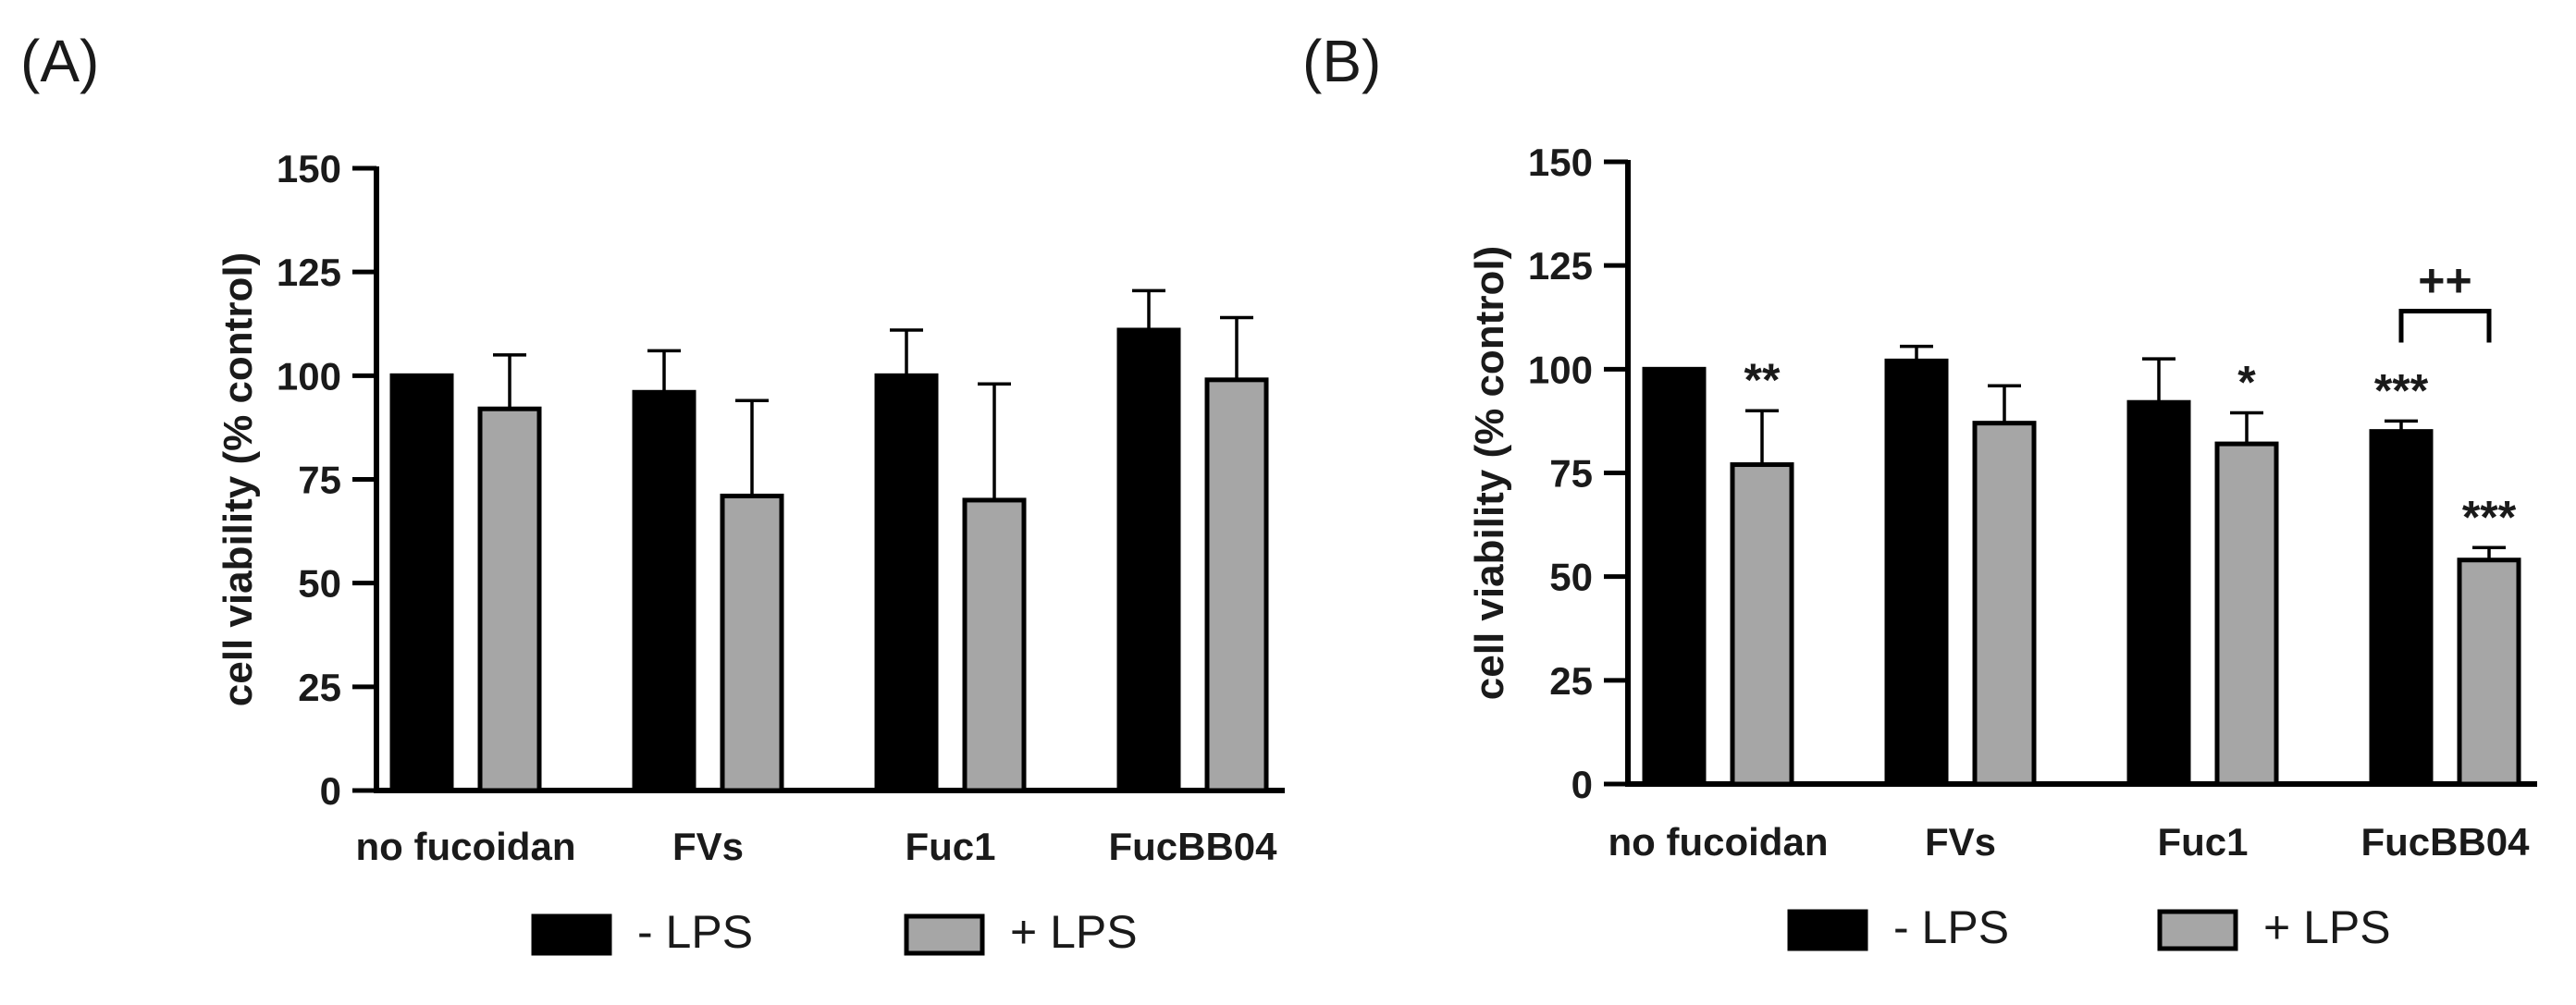 The image size is (2576, 1005). Describe the element at coordinates (1762, 380) in the screenshot. I see `significance-marker: **` at that location.